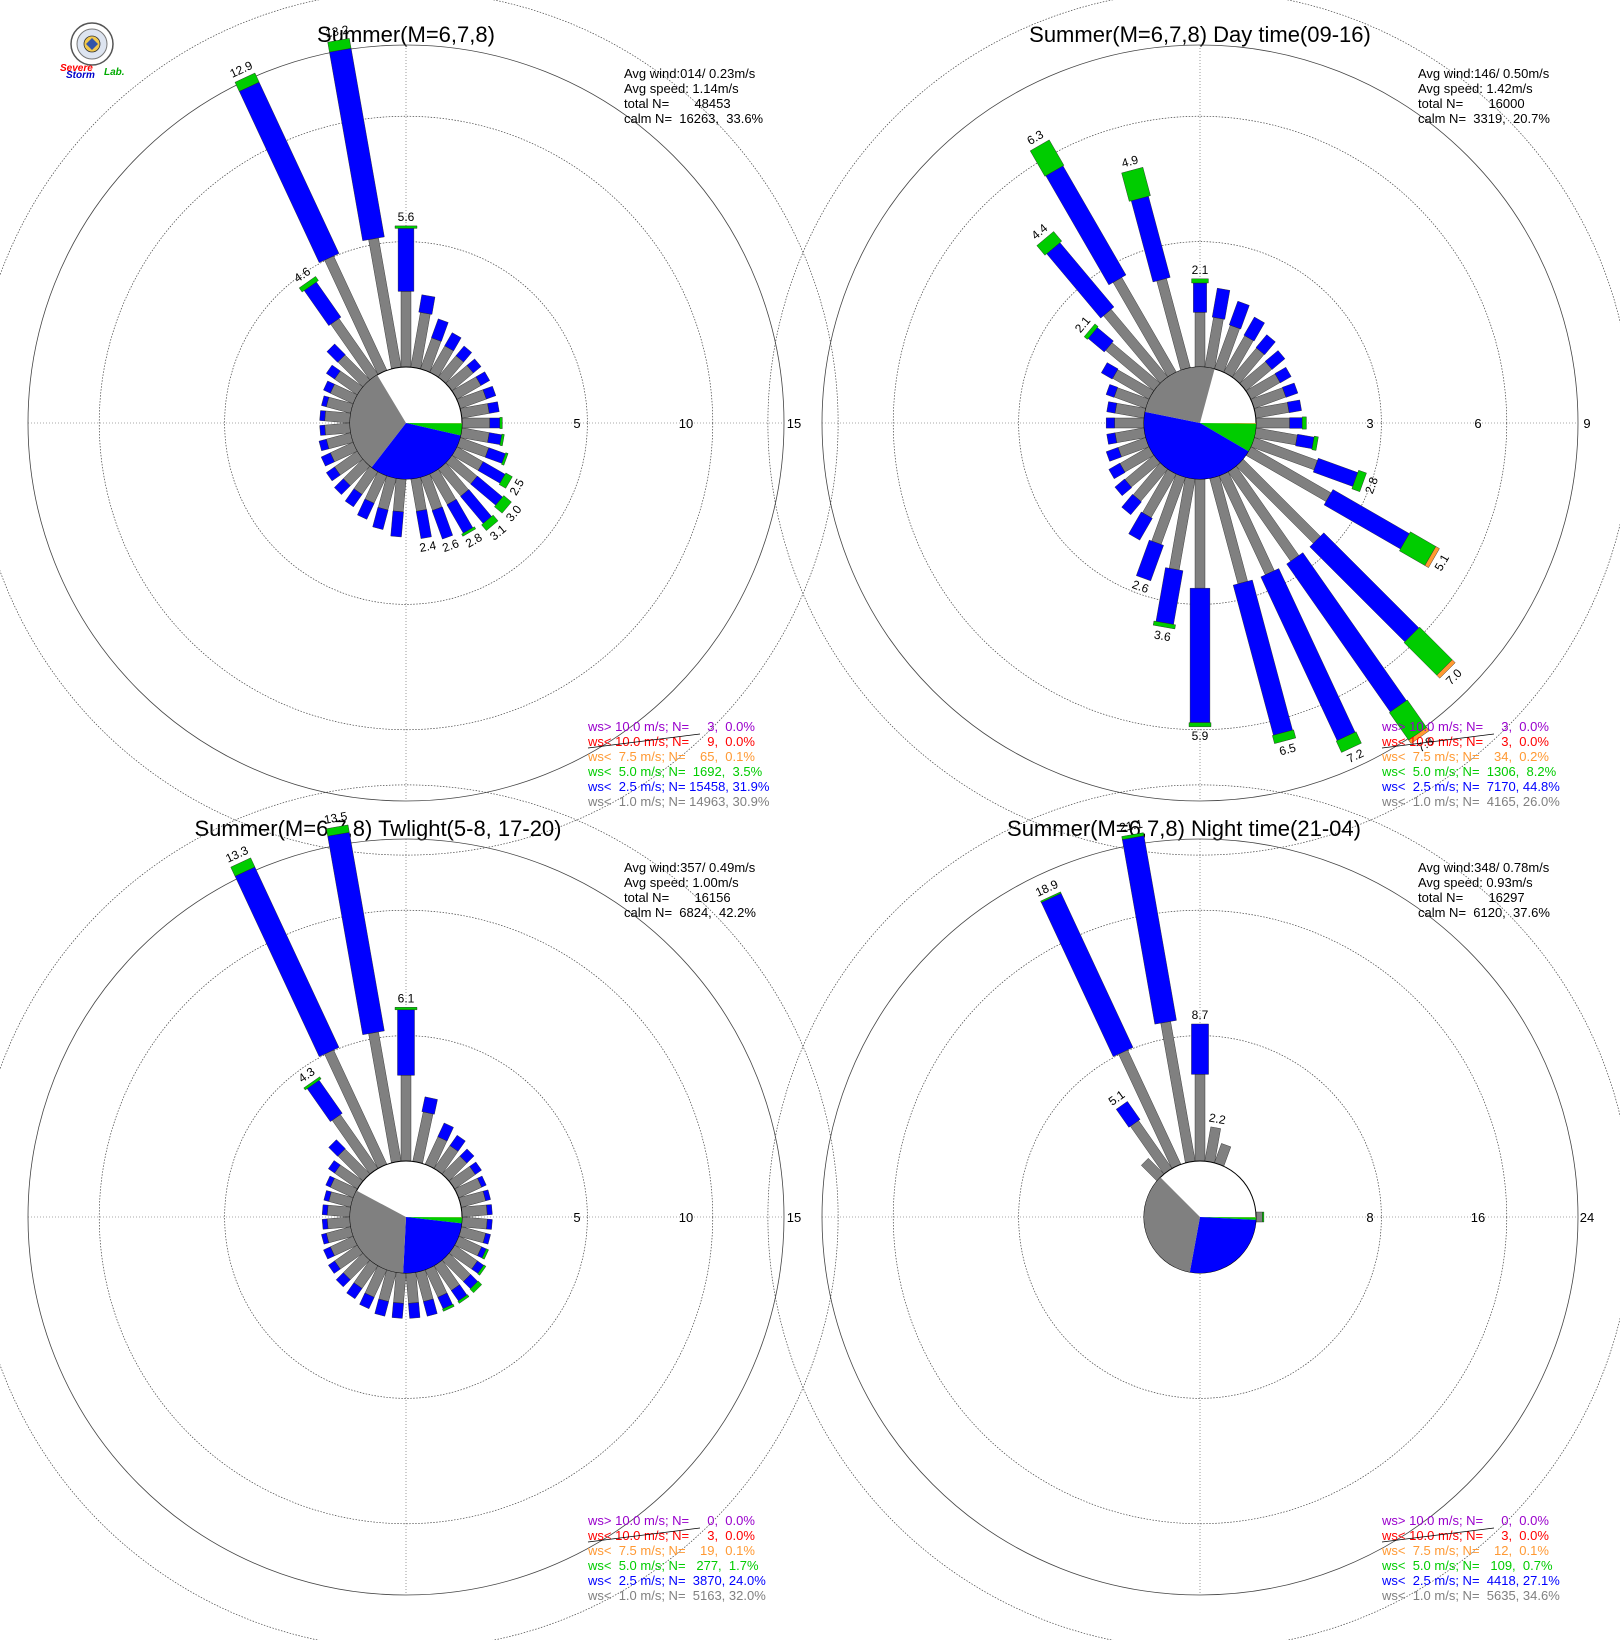 This screenshot has width=1620, height=1640. I want to click on legend-strike-line, so click(1438, 1535).